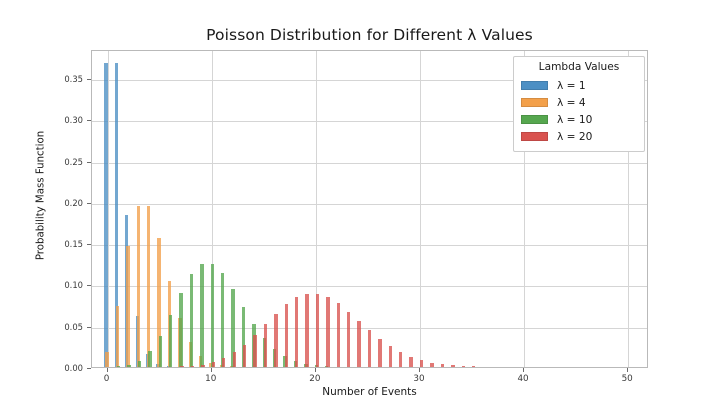  What do you see at coordinates (41, 195) in the screenshot?
I see `y-axis-label: Probability Mass Function` at bounding box center [41, 195].